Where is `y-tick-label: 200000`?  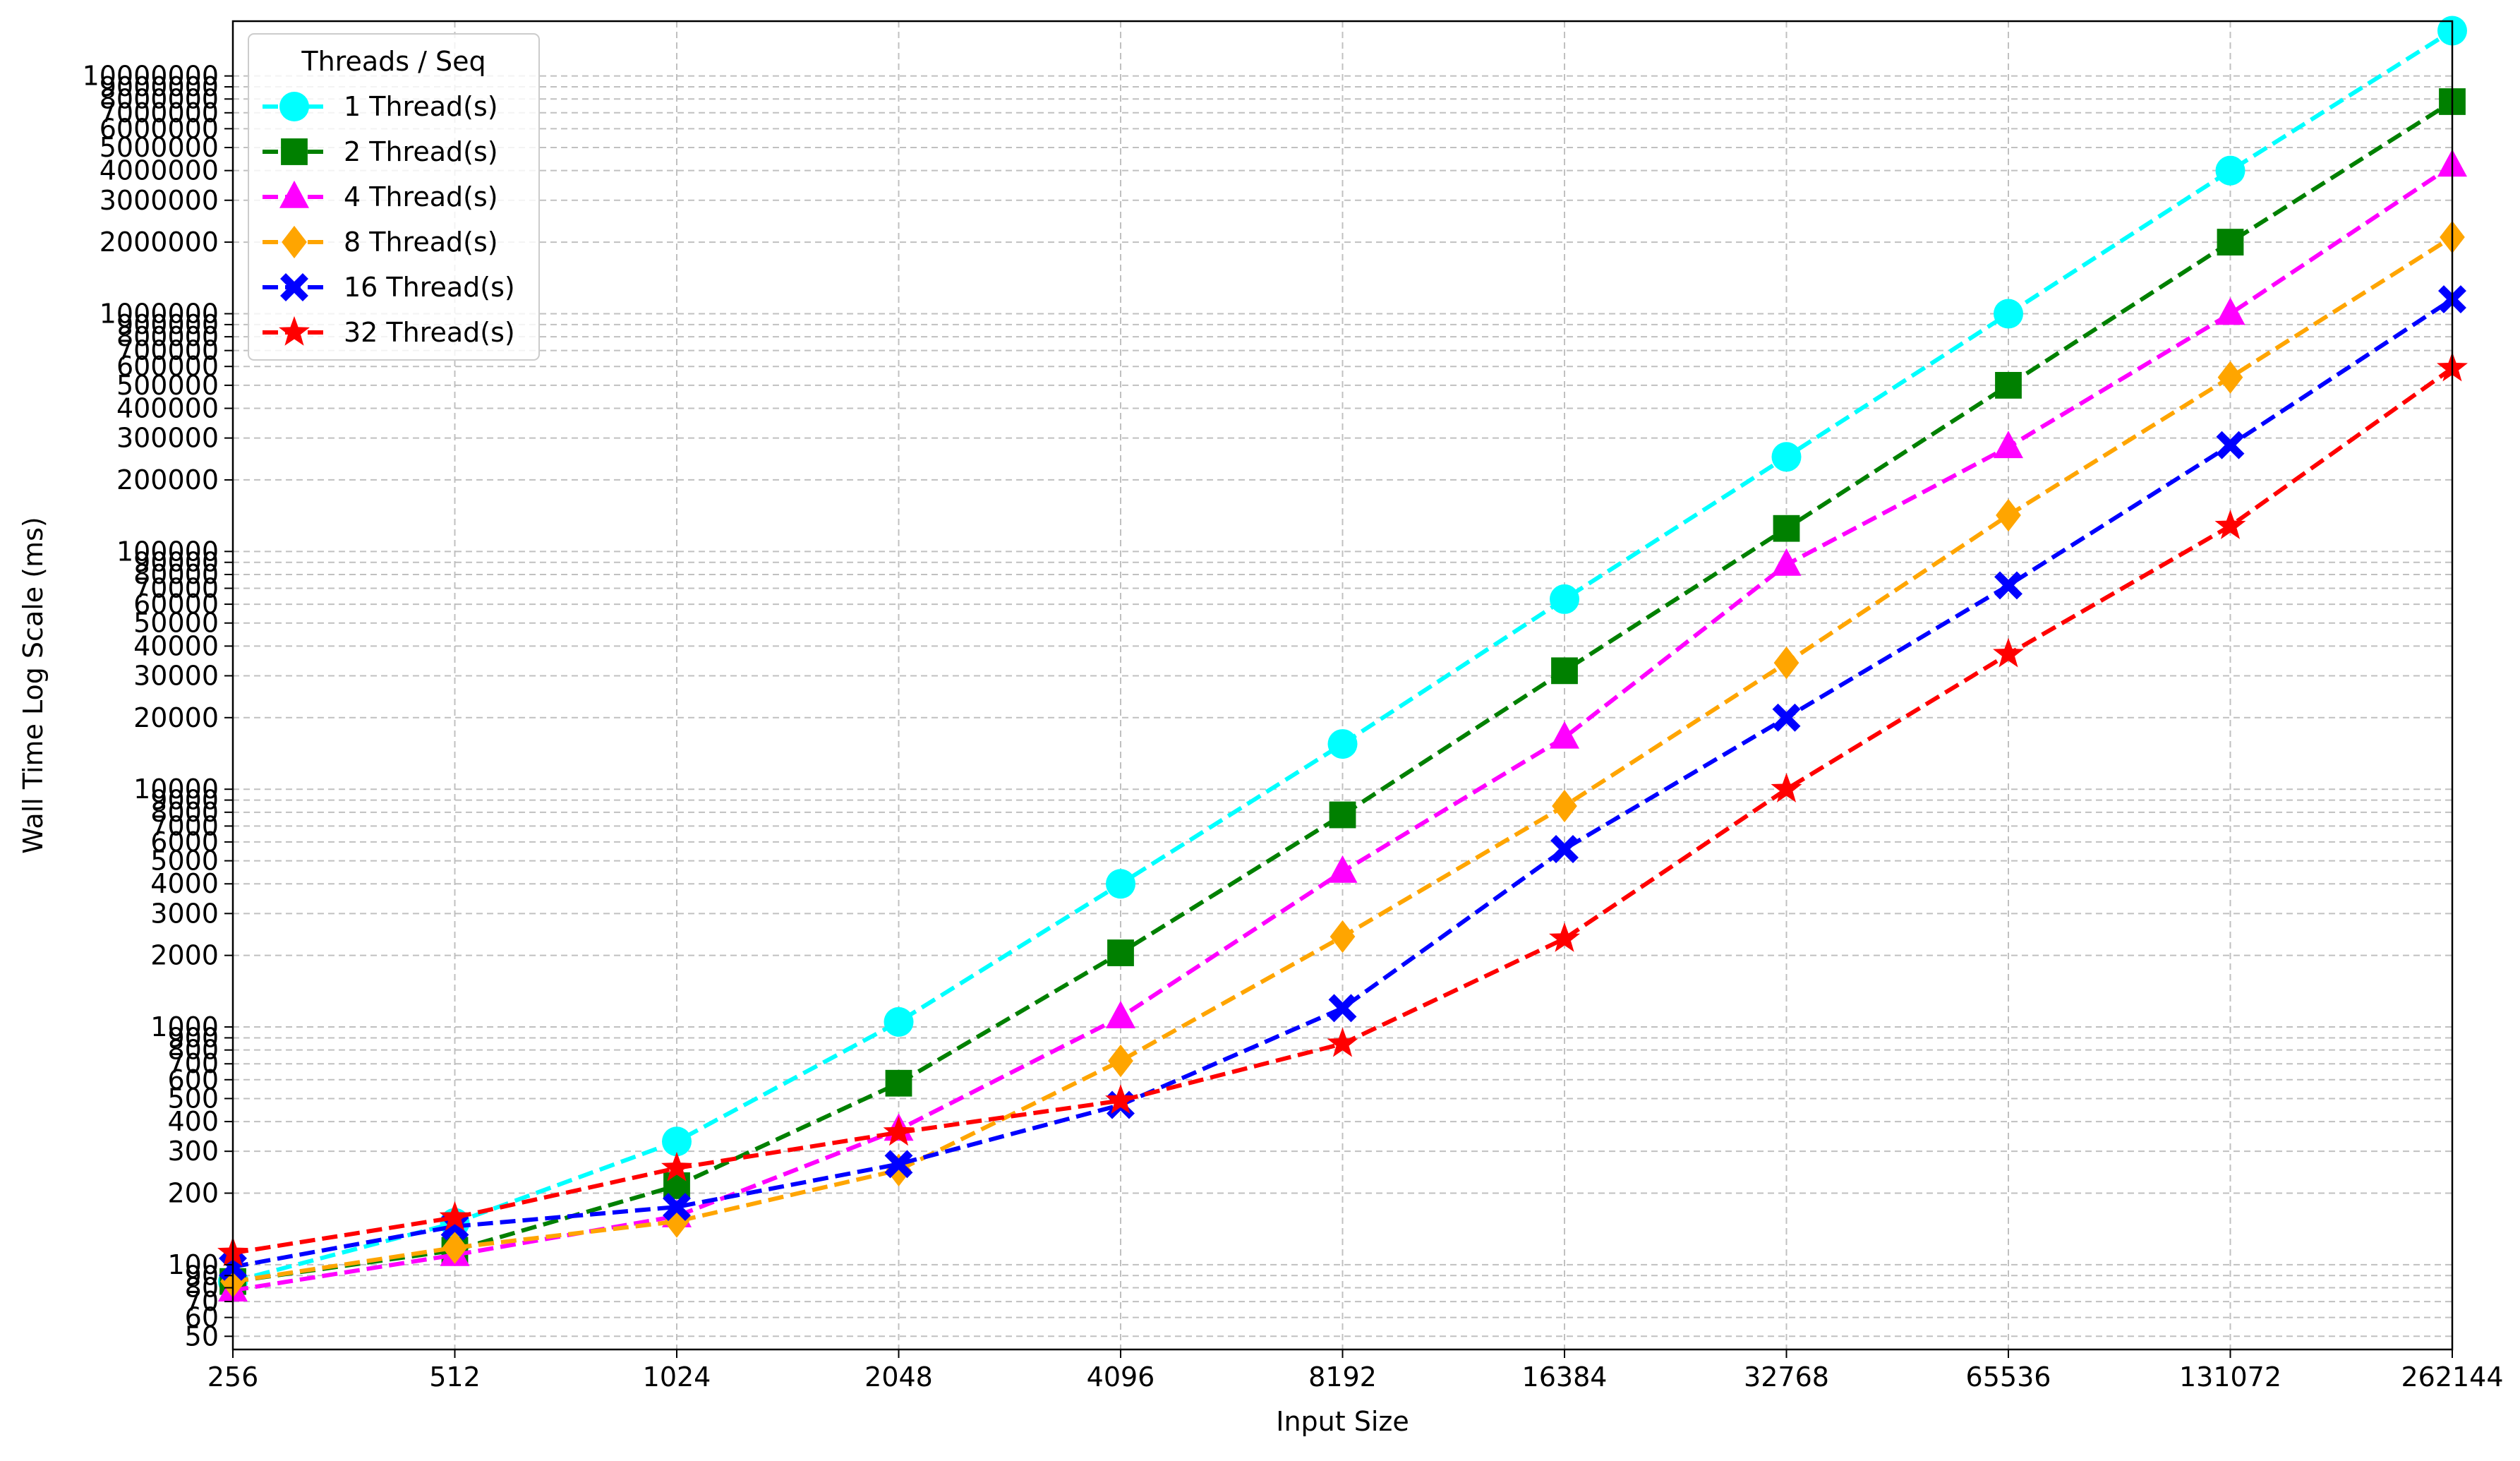 y-tick-label: 200000 is located at coordinates (167, 479).